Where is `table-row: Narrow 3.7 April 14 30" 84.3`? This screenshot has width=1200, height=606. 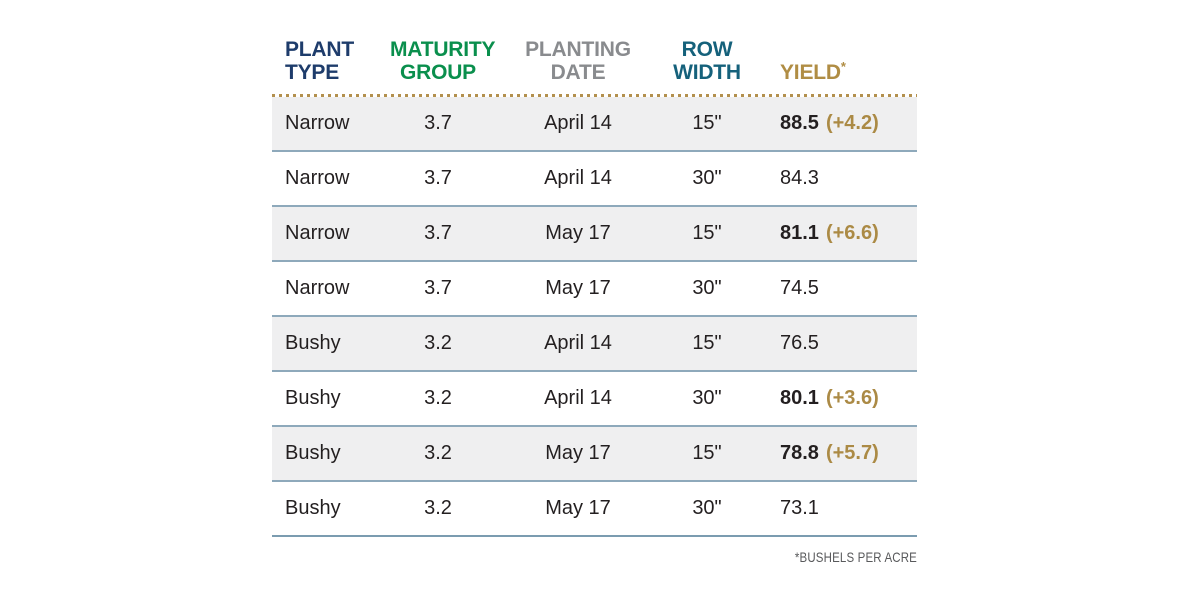
table-row: Narrow 3.7 April 14 30" 84.3 is located at coordinates (594, 179).